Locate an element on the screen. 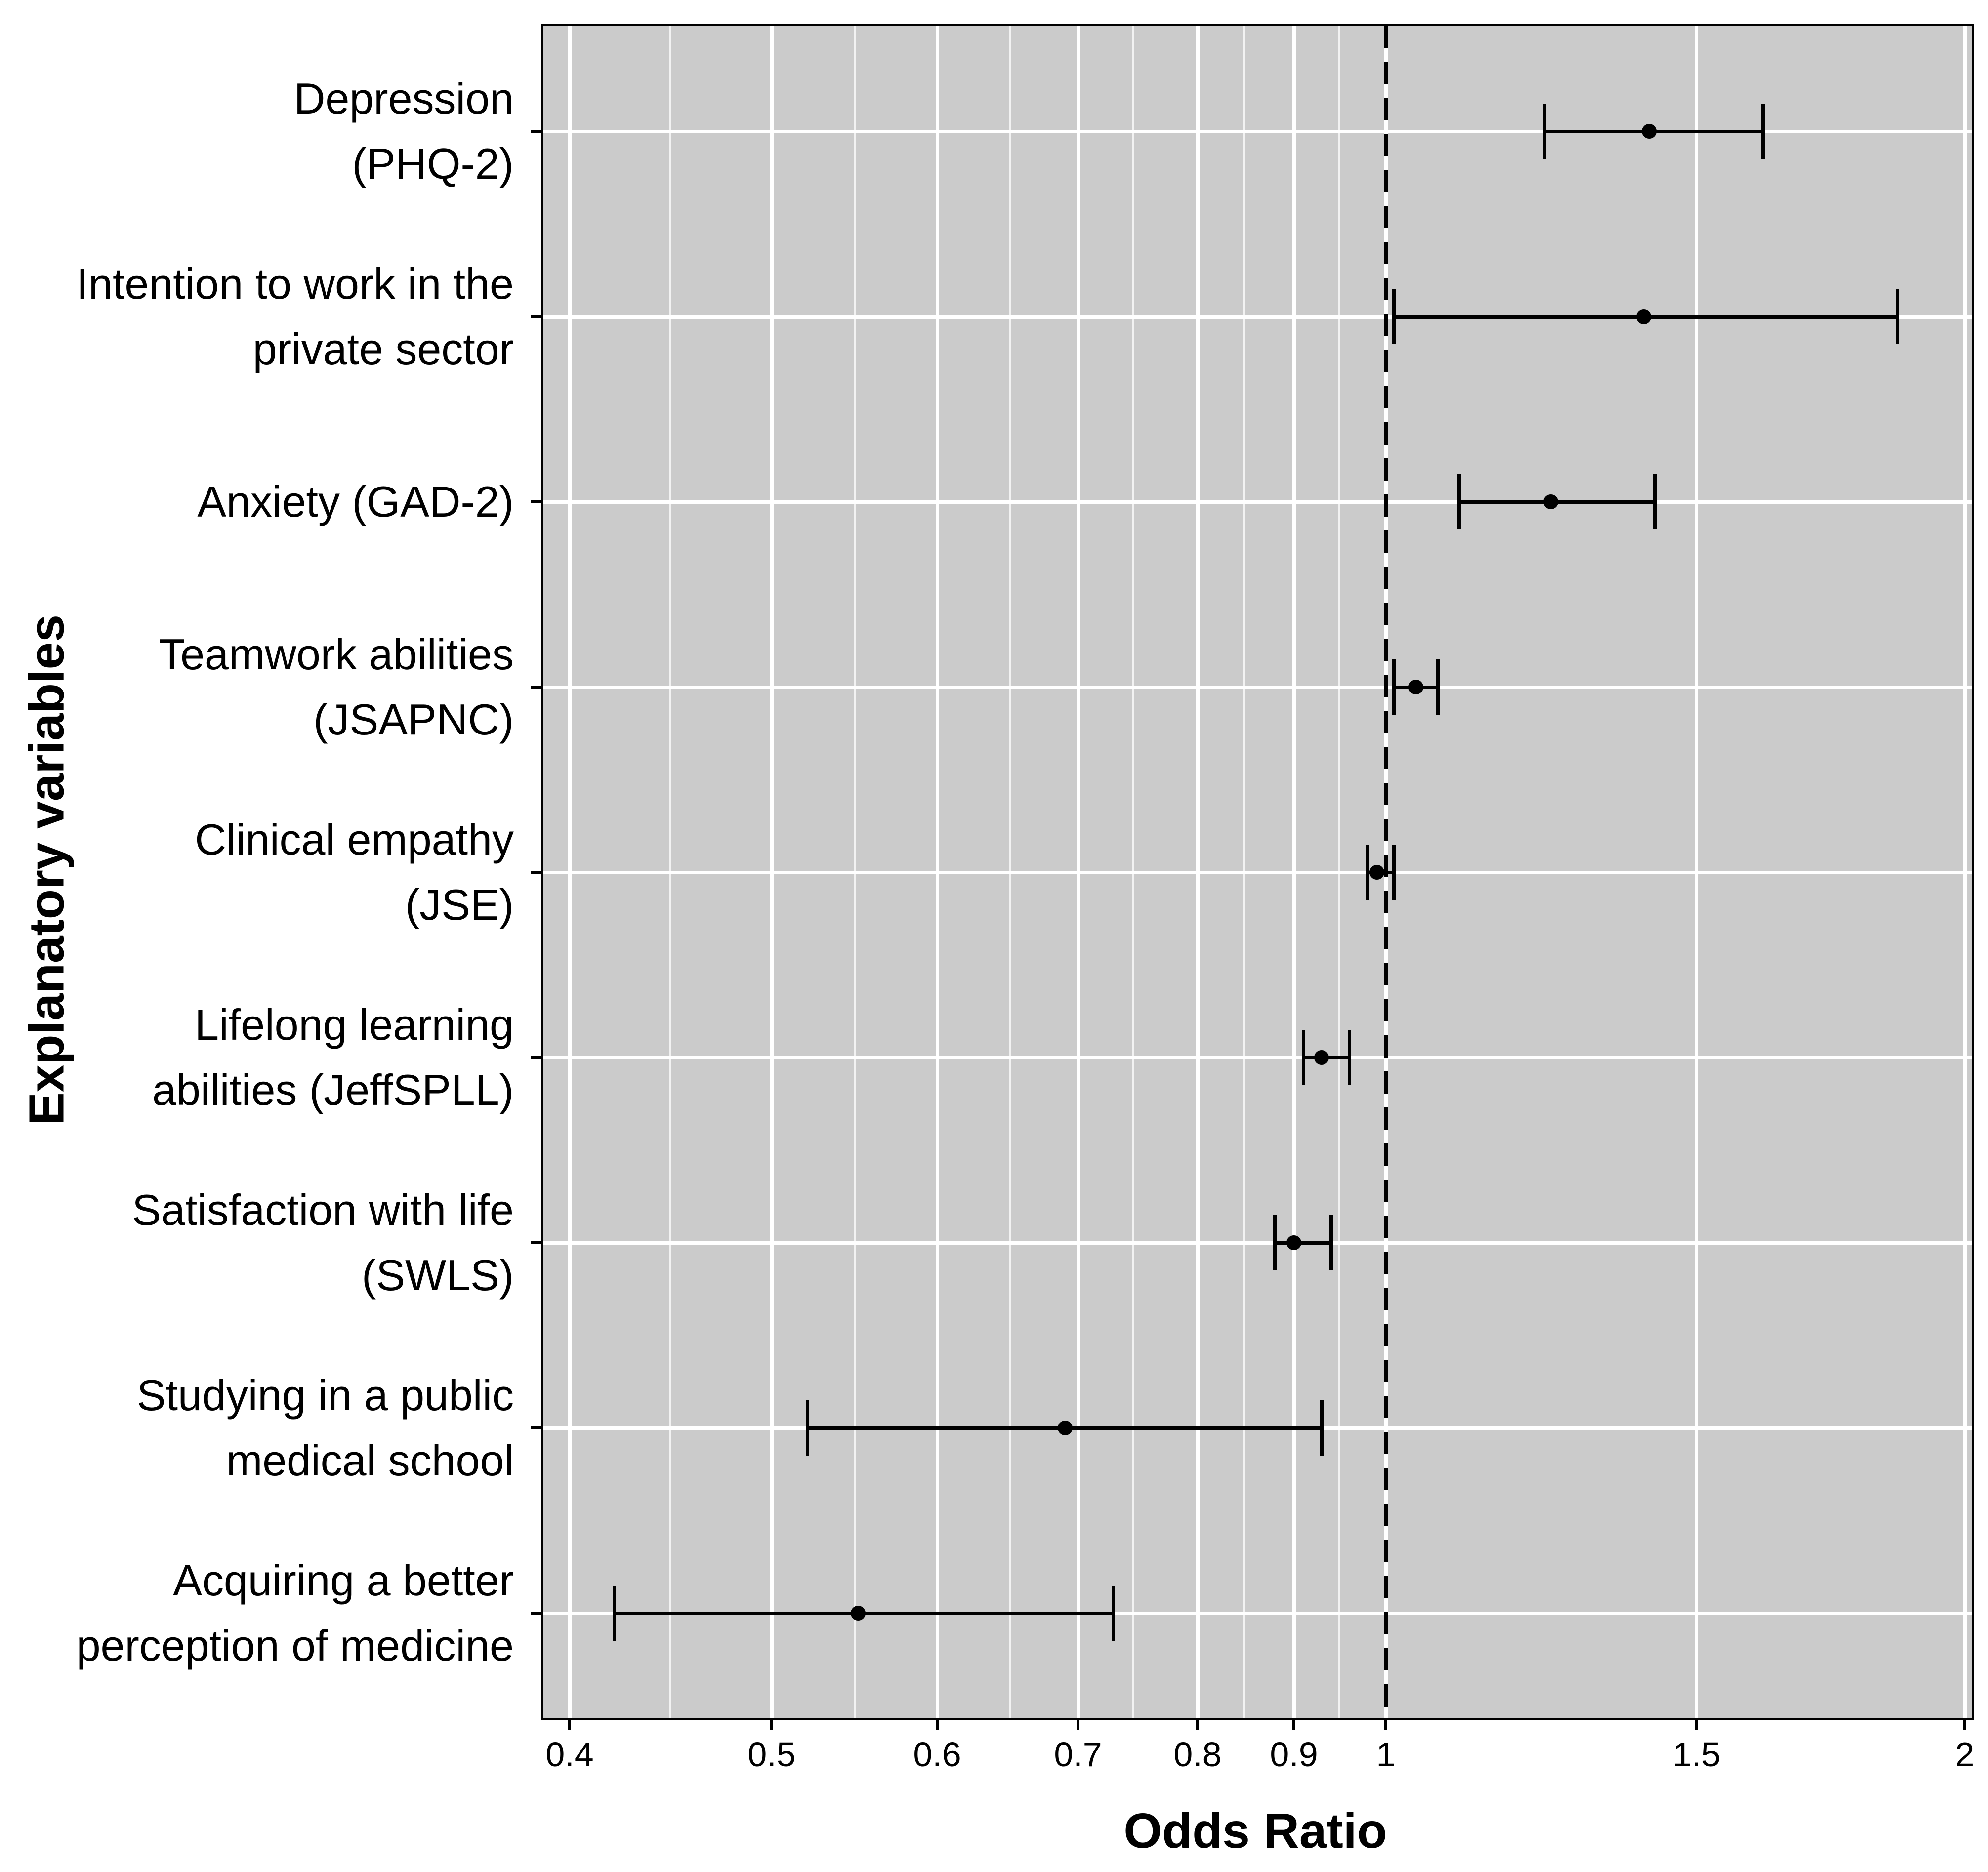 Image resolution: width=1988 pixels, height=1872 pixels. x-tick-label: 0.7 is located at coordinates (1078, 1754).